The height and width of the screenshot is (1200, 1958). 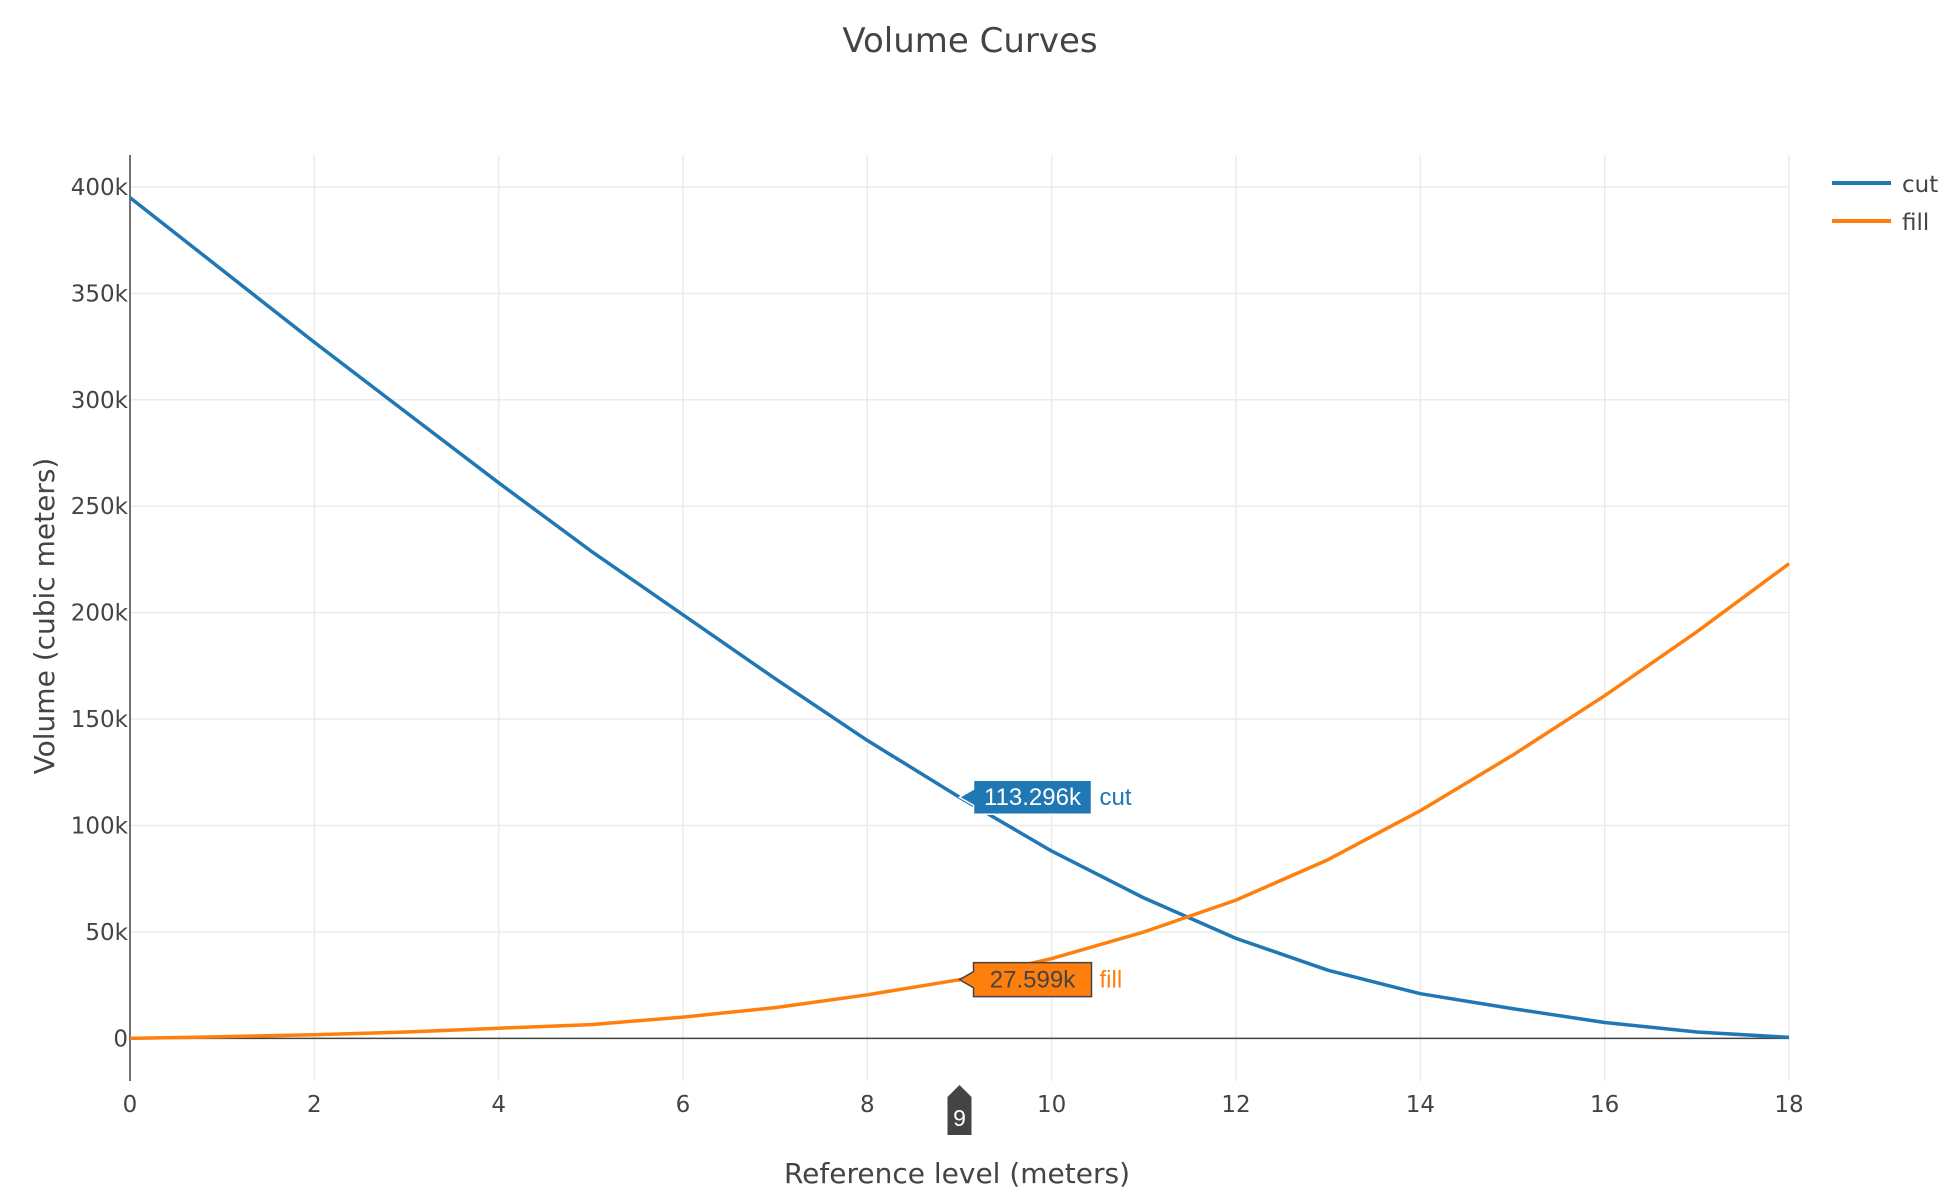 What do you see at coordinates (683, 1105) in the screenshot?
I see `x-tick-label: 6` at bounding box center [683, 1105].